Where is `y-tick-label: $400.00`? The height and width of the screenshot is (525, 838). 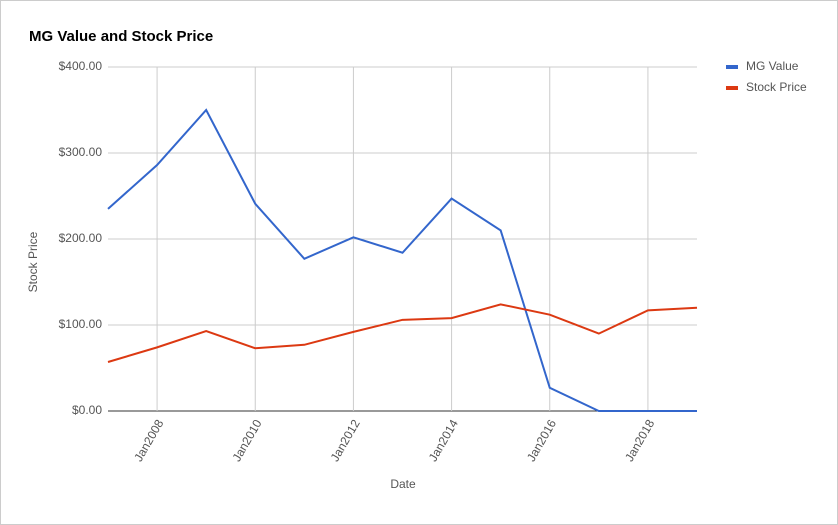
y-tick-label: $400.00 is located at coordinates (81, 66).